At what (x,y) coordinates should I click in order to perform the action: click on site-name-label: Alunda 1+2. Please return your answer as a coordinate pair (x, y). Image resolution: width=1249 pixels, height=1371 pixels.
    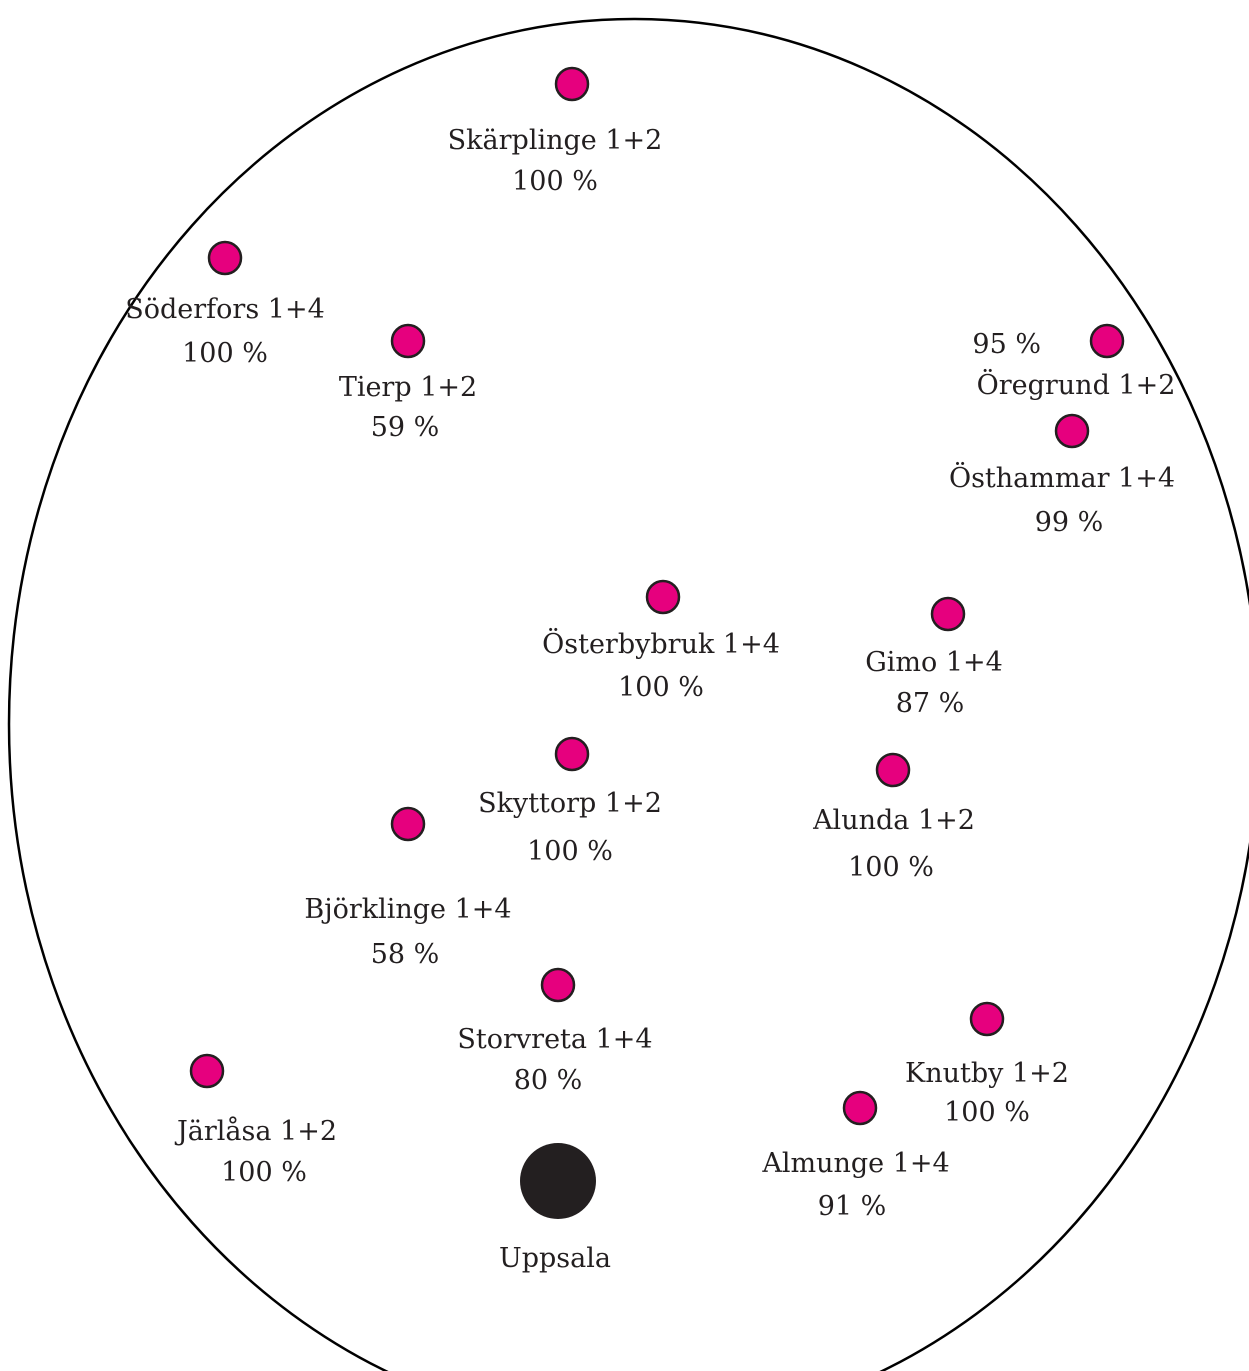
    Looking at the image, I should click on (893, 820).